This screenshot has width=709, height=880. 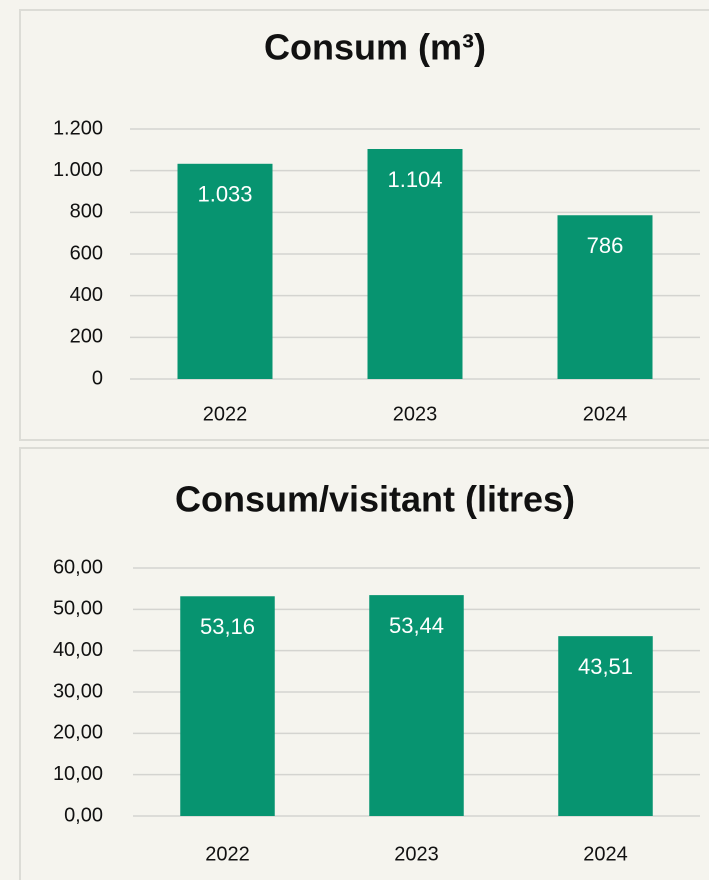 I want to click on y-tick-label: 400, so click(x=86, y=295).